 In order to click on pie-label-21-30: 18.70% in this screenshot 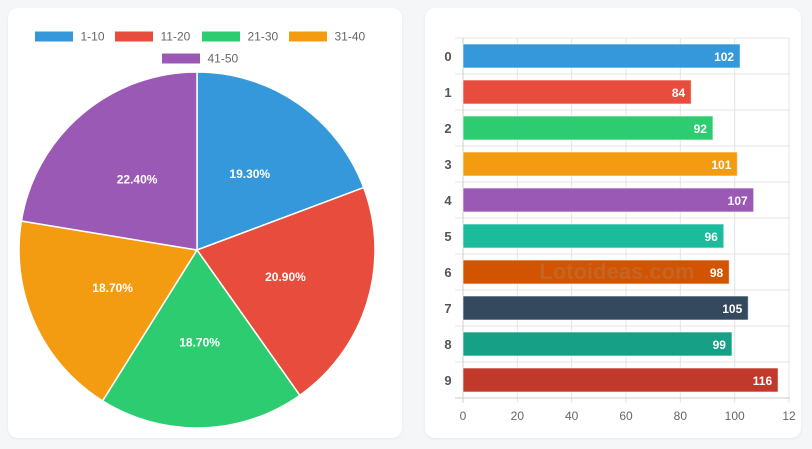, I will do `click(199, 343)`.